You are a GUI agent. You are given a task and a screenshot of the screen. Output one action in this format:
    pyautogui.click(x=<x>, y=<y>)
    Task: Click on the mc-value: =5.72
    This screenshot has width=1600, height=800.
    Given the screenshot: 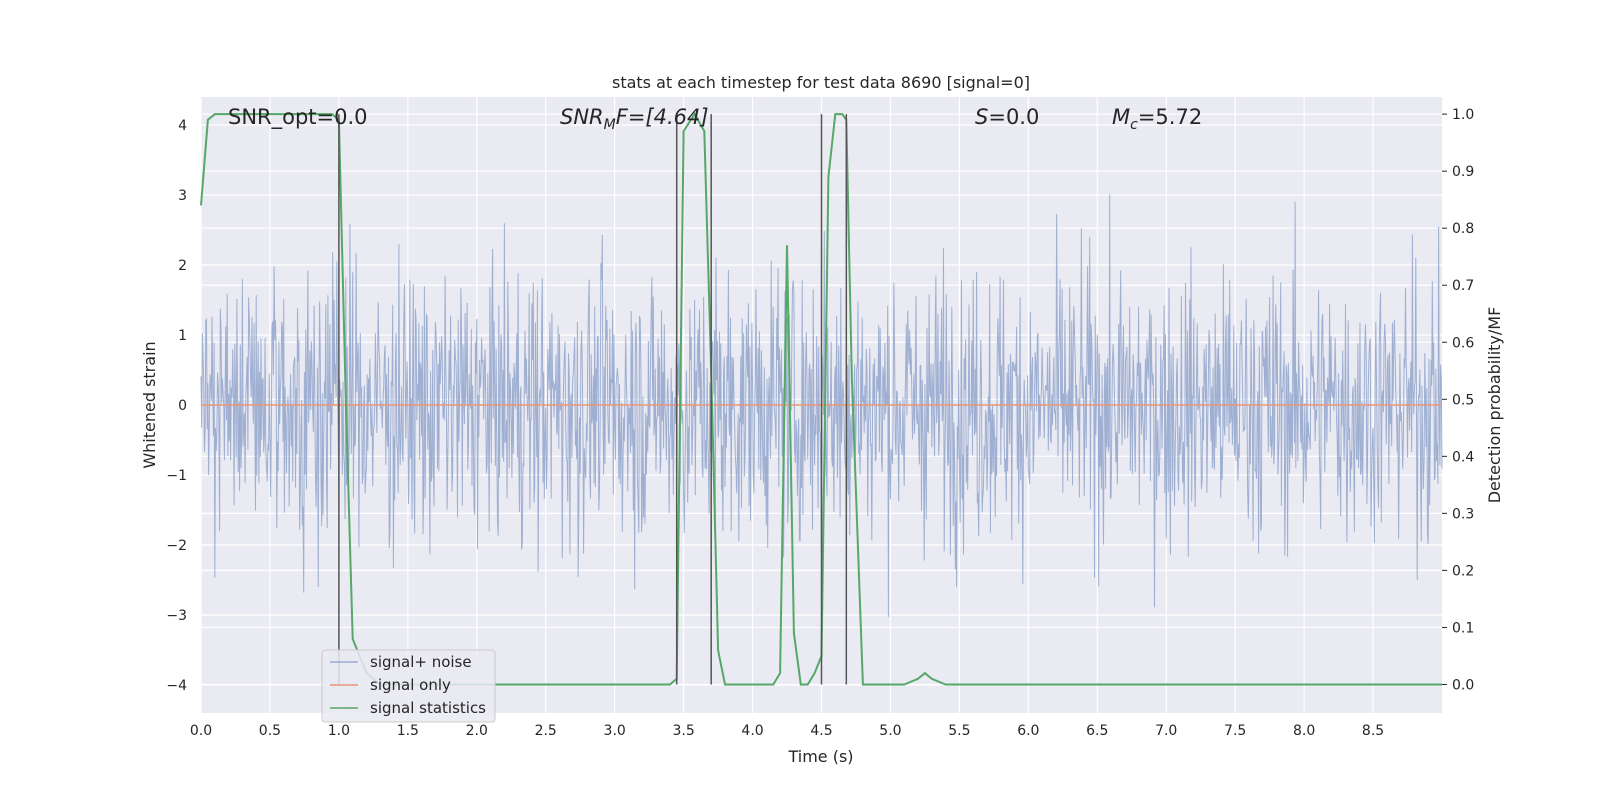 What is the action you would take?
    pyautogui.click(x=1170, y=117)
    